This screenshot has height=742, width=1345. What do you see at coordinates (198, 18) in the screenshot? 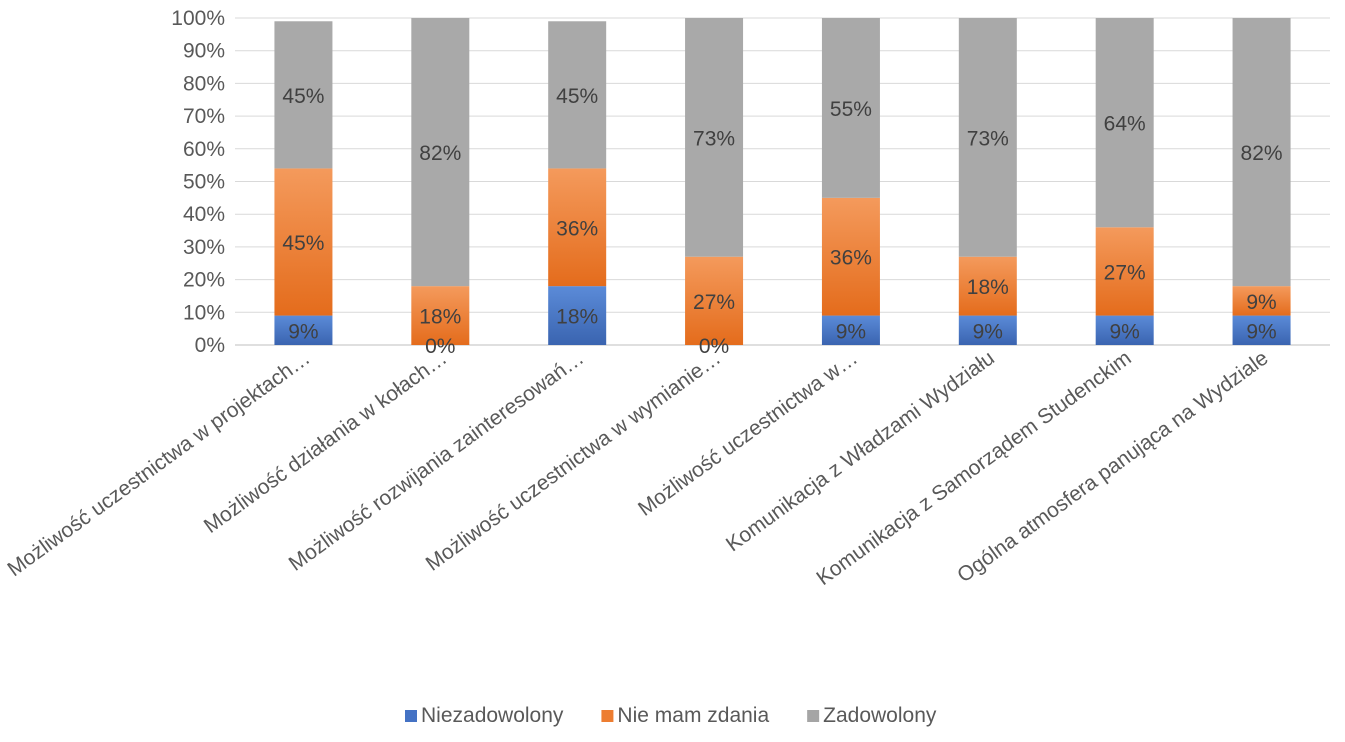
I see `y-tick-label: 100%` at bounding box center [198, 18].